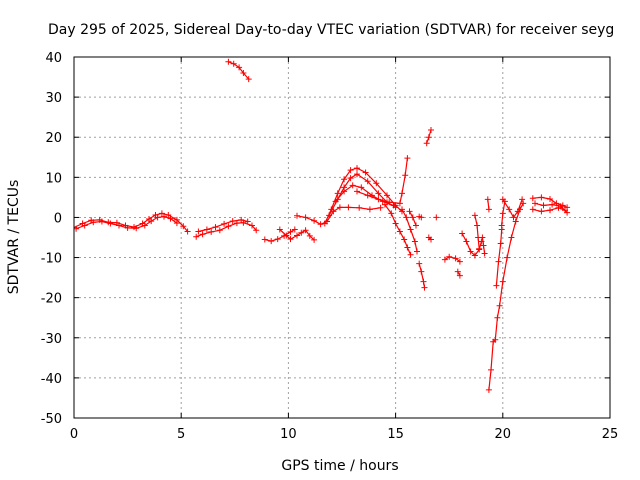 Image resolution: width=640 pixels, height=480 pixels. What do you see at coordinates (51, 419) in the screenshot?
I see `y-tick-label: -50` at bounding box center [51, 419].